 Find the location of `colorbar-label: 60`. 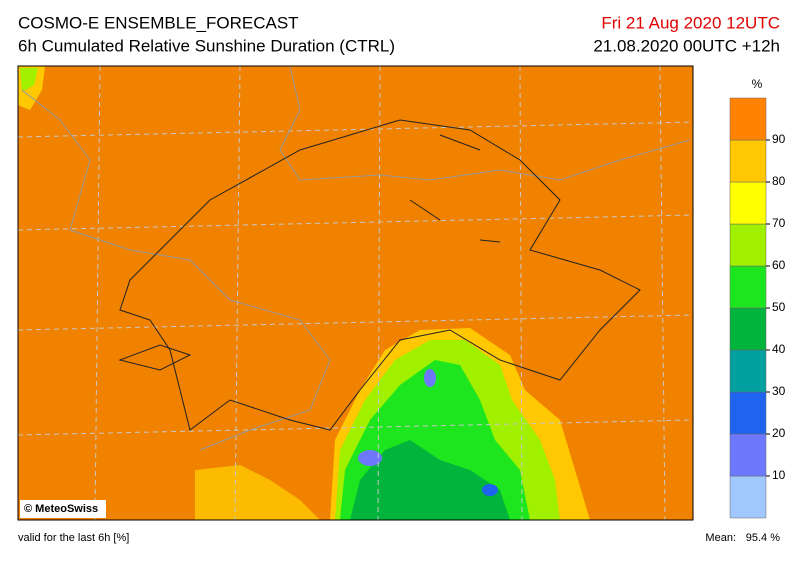

colorbar-label: 60 is located at coordinates (779, 265).